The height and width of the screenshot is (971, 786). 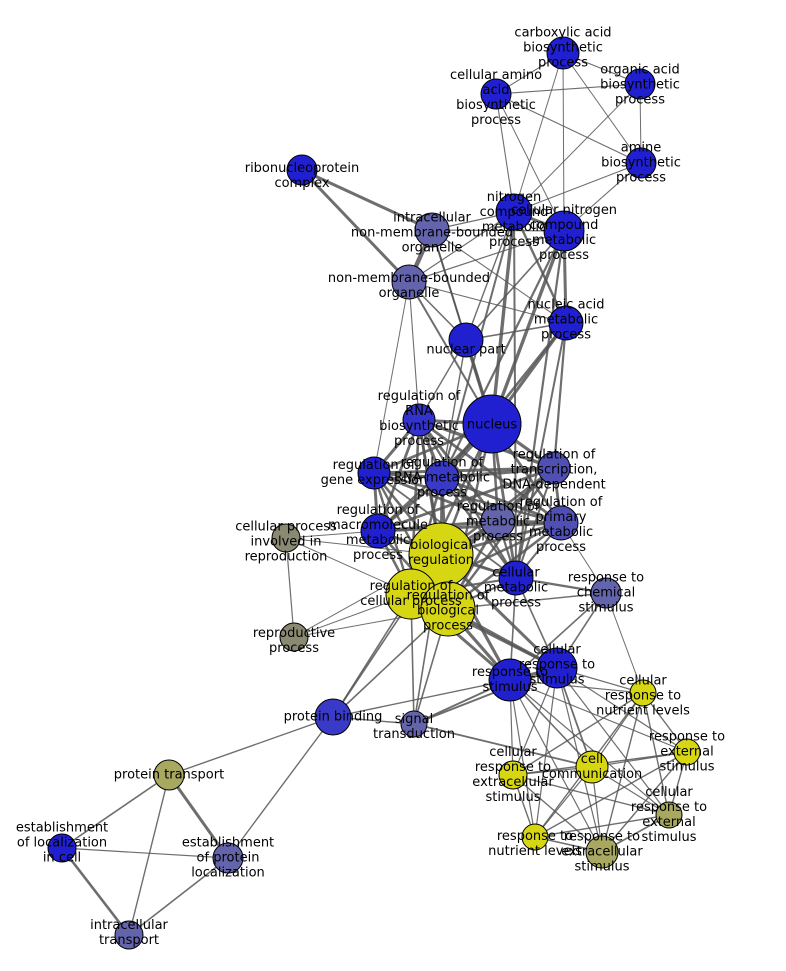 I want to click on graph-node-protein_transport, so click(x=169, y=775).